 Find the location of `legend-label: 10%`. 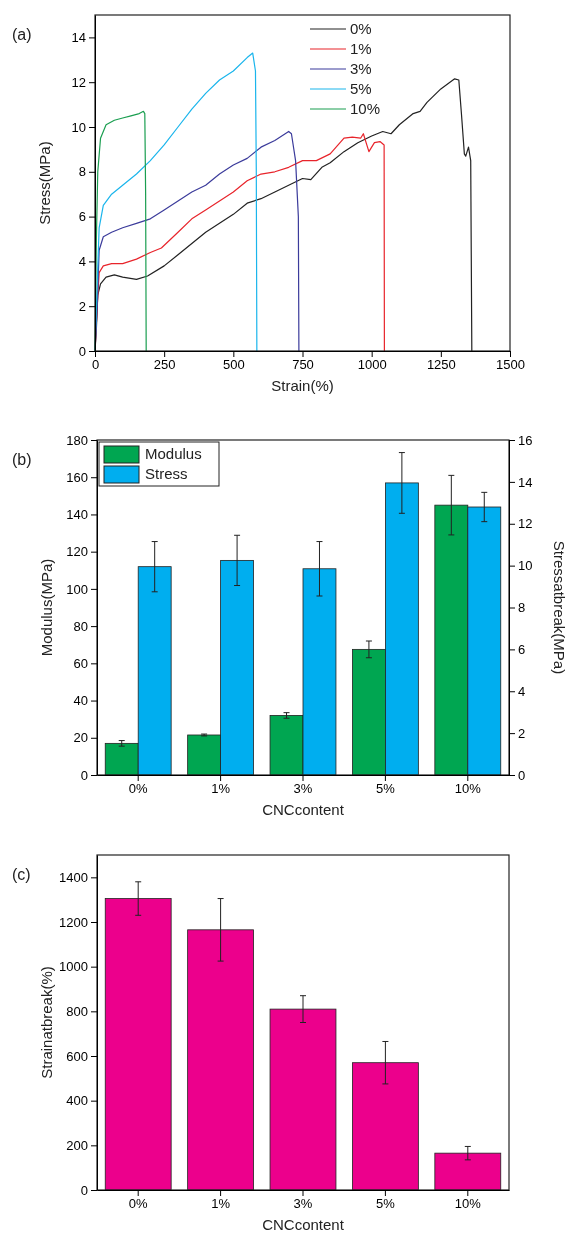

legend-label: 10% is located at coordinates (365, 108).